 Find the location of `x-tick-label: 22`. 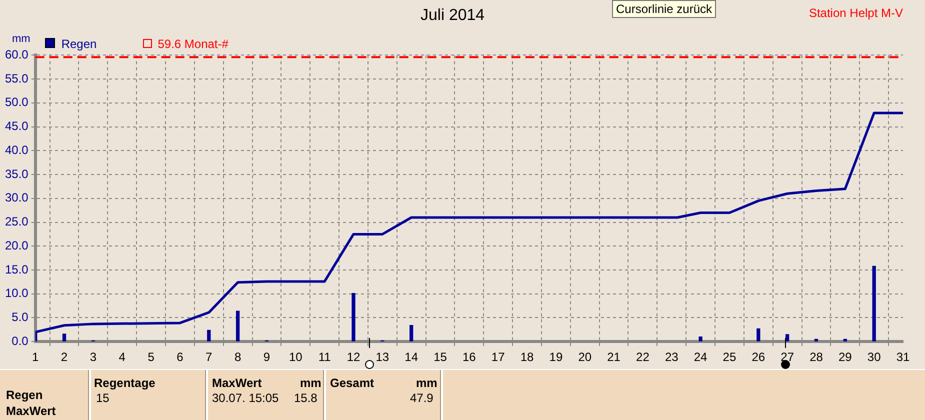

x-tick-label: 22 is located at coordinates (643, 357).